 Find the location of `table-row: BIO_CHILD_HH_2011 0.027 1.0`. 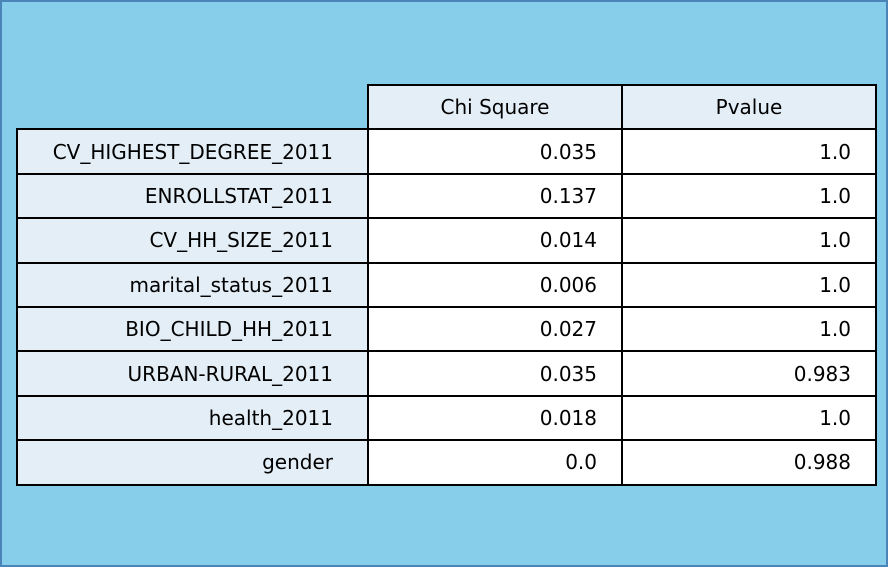

table-row: BIO_CHILD_HH_2011 0.027 1.0 is located at coordinates (446, 329).